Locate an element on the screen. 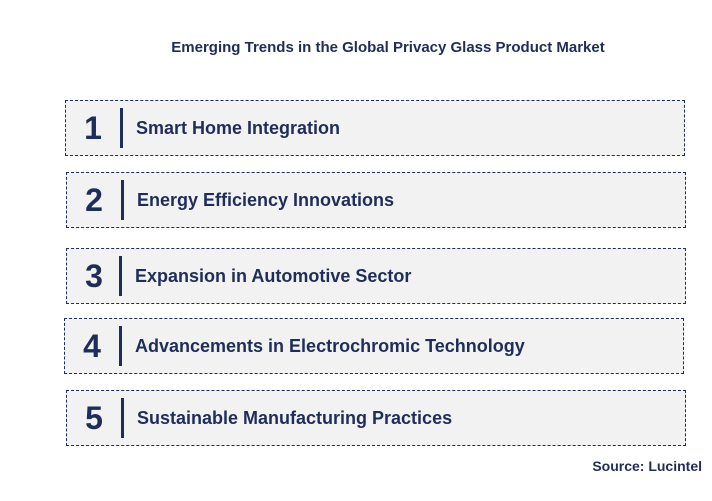 The height and width of the screenshot is (501, 712). source-note: Source: Lucintel is located at coordinates (647, 466).